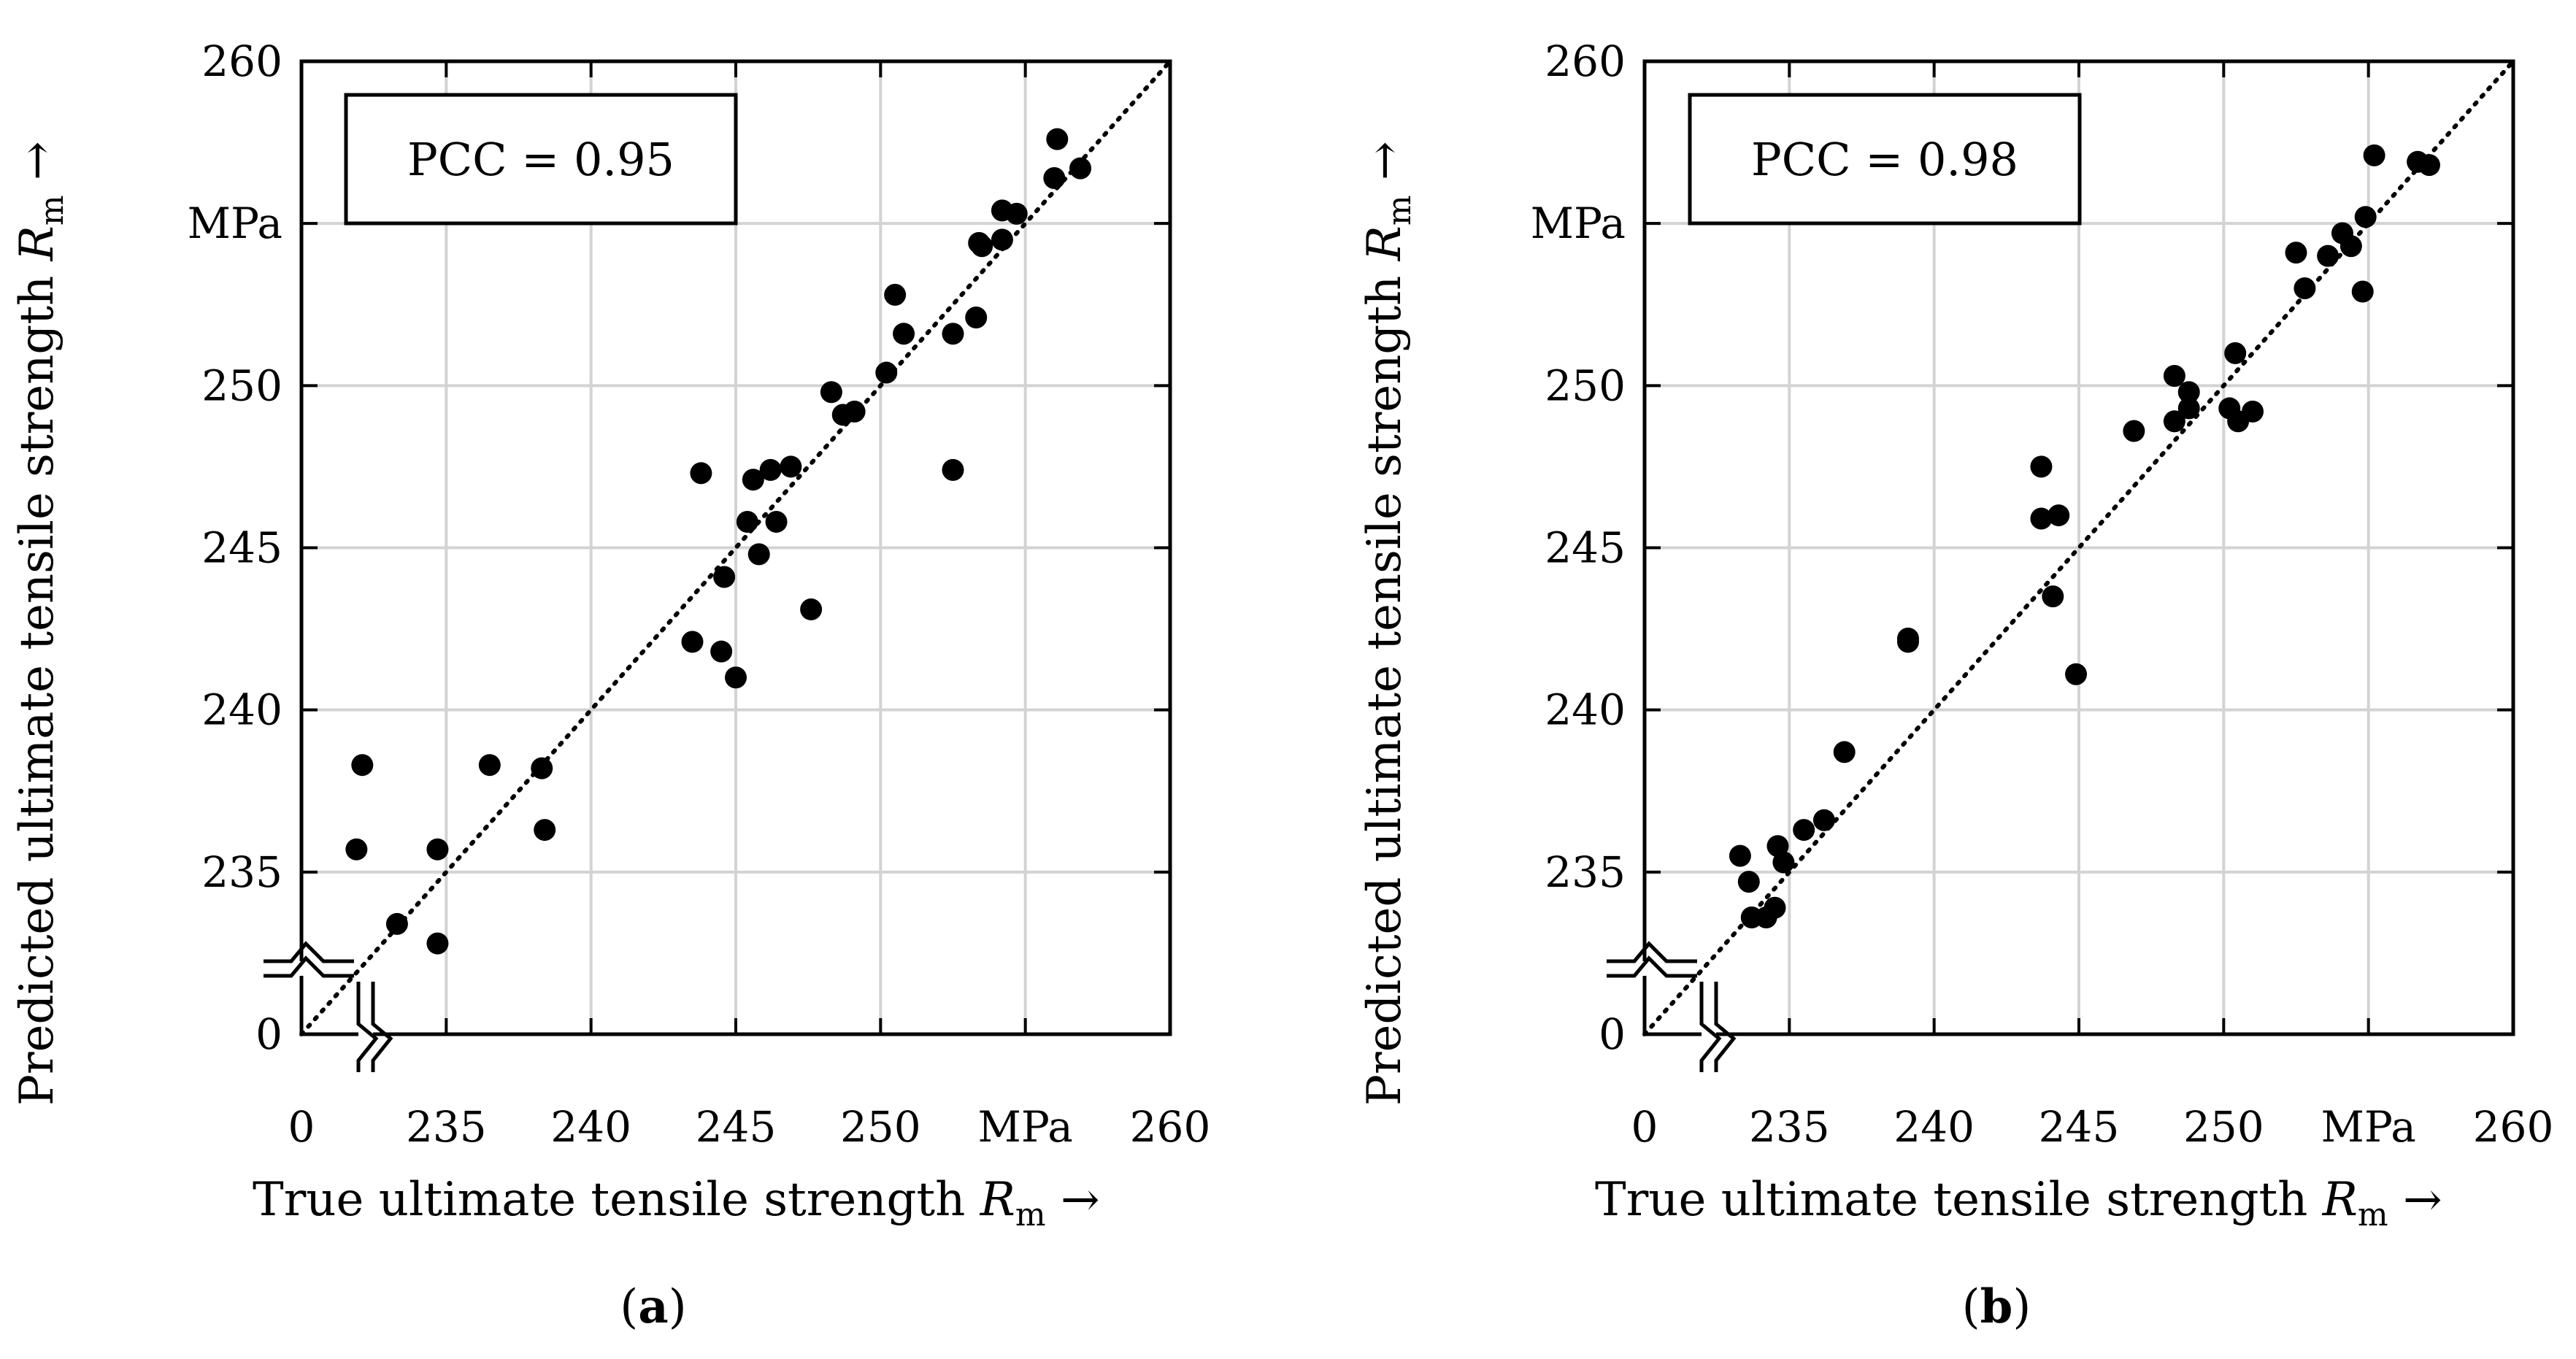 The height and width of the screenshot is (1359, 2576). What do you see at coordinates (2415, 1200) in the screenshot?
I see `x-axis-label-arrow: →` at bounding box center [2415, 1200].